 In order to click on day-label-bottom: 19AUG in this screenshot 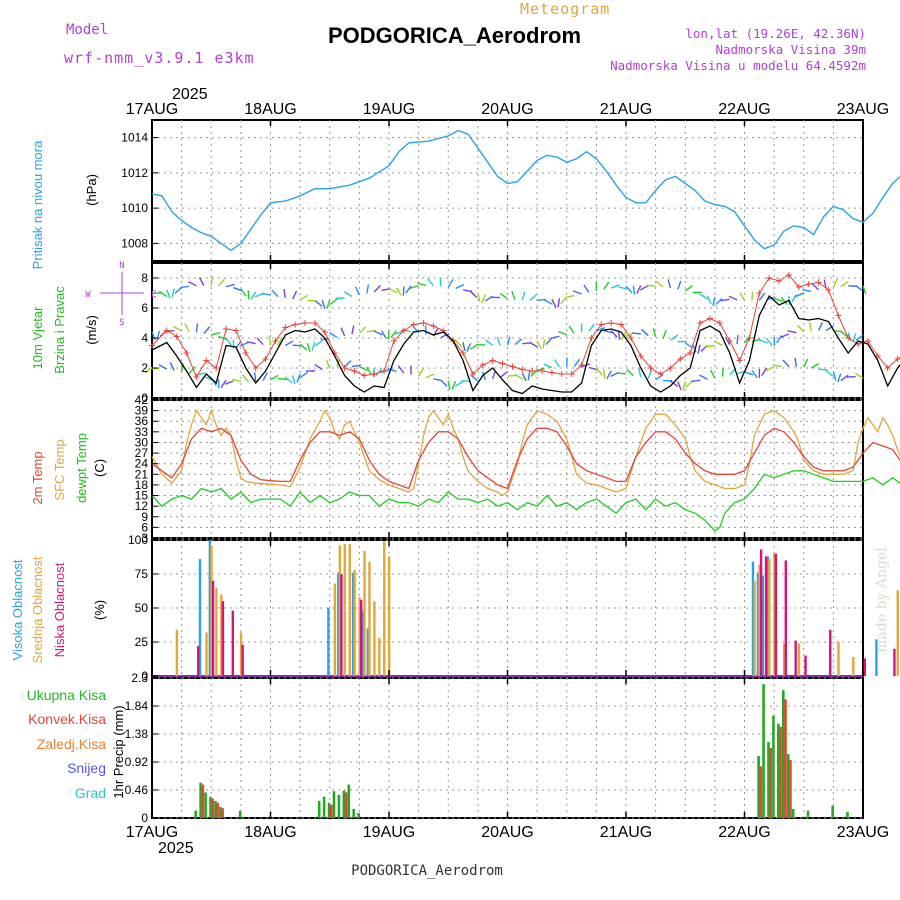, I will do `click(389, 832)`.